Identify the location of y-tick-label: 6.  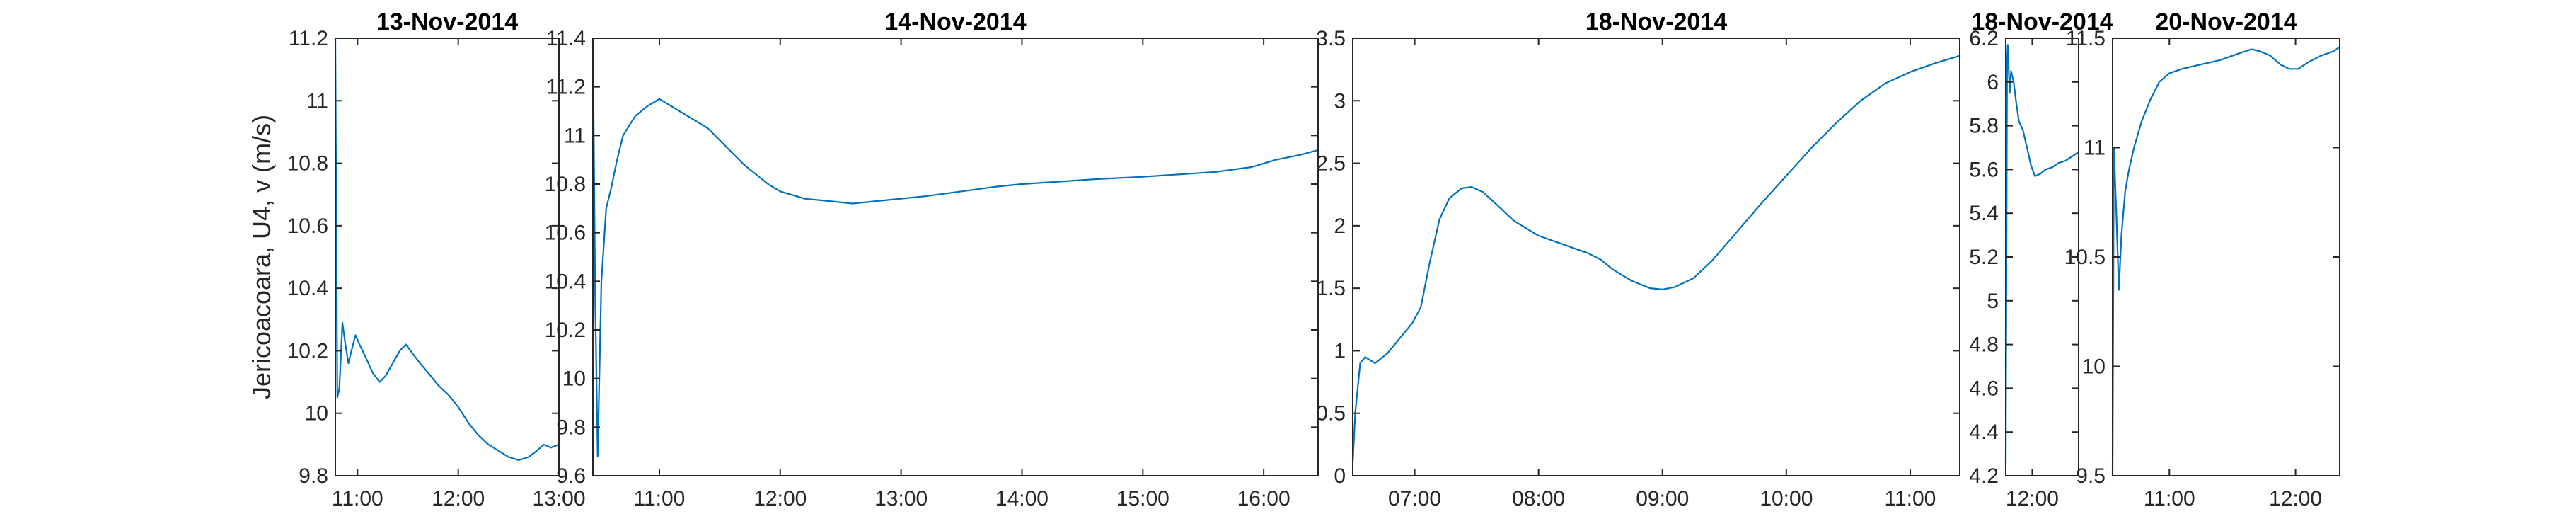
(1993, 82).